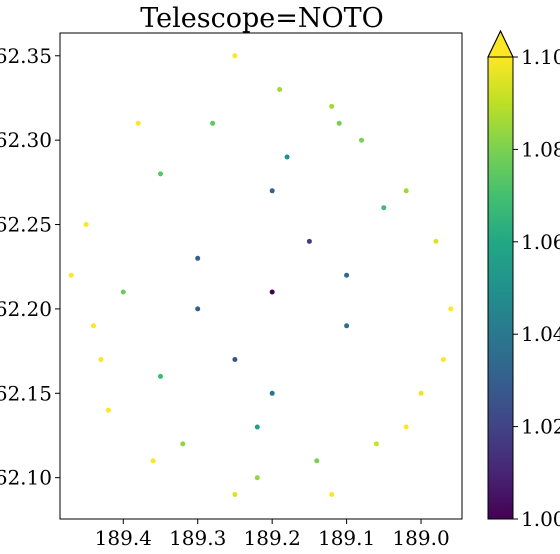 The height and width of the screenshot is (554, 560). What do you see at coordinates (26, 393) in the screenshot?
I see `y-tick-label: 62.15` at bounding box center [26, 393].